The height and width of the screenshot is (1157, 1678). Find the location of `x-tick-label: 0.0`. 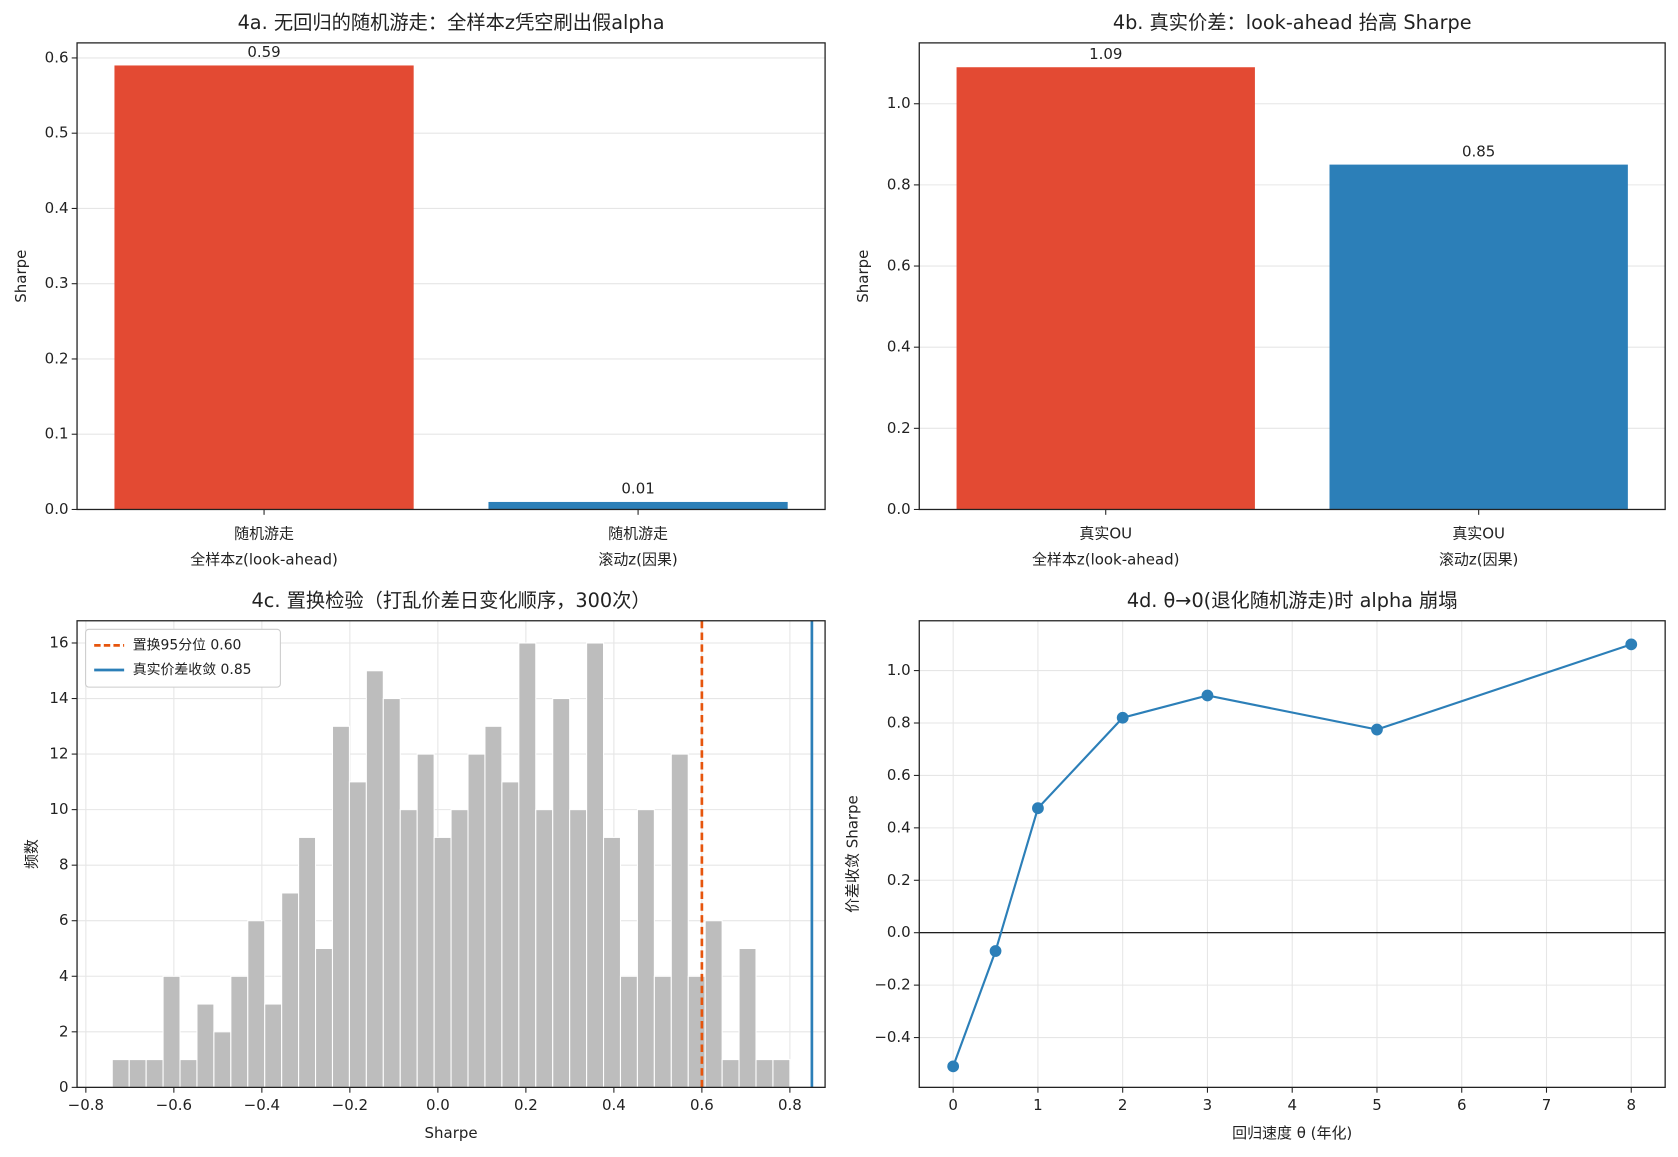

x-tick-label: 0.0 is located at coordinates (438, 1105).